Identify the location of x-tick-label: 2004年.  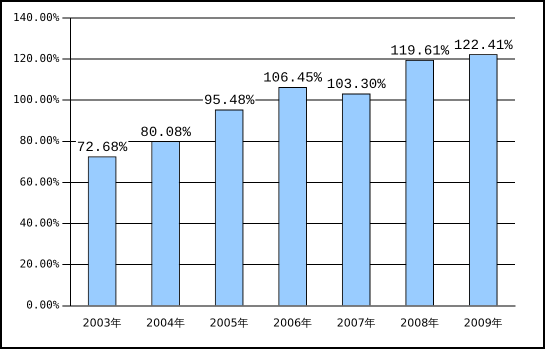
(166, 323).